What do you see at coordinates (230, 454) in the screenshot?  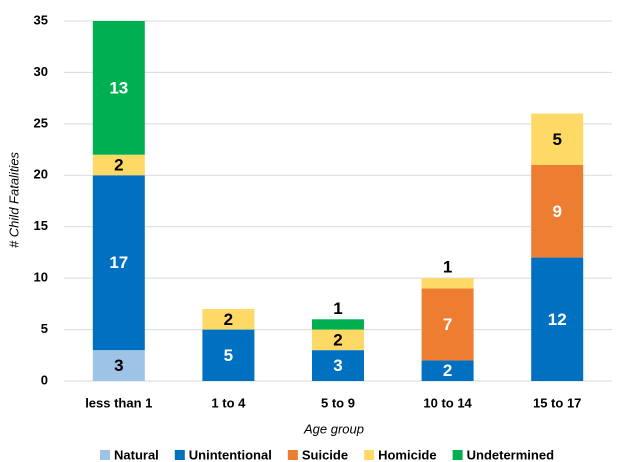 I see `legend-label: Unintentional` at bounding box center [230, 454].